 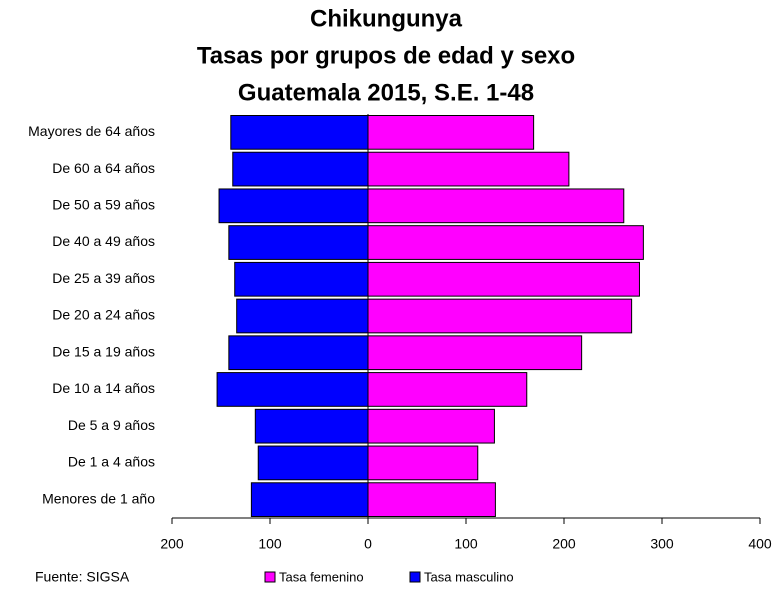 I want to click on x-tick-label: 400, so click(x=760, y=544).